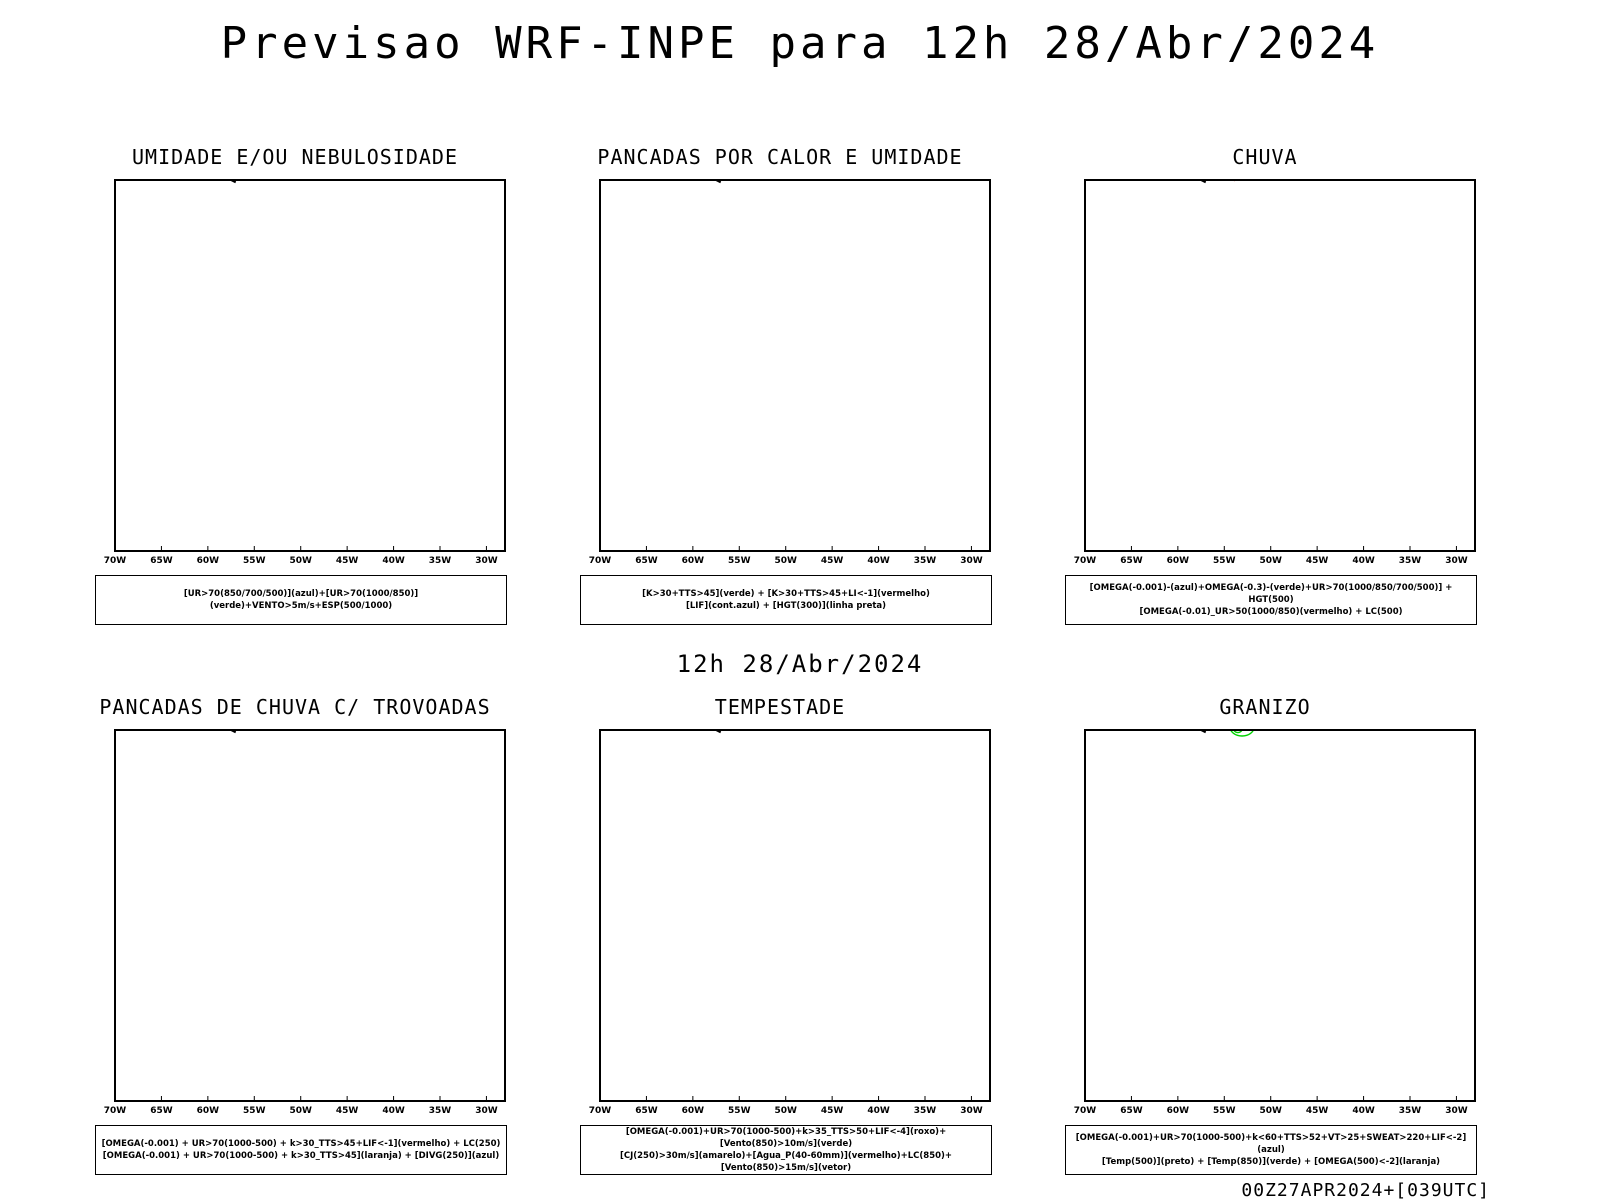  Describe the element at coordinates (800, 43) in the screenshot. I see `page-title: Previsao WRF-INPE para 12h 28/Abr/2024` at that location.